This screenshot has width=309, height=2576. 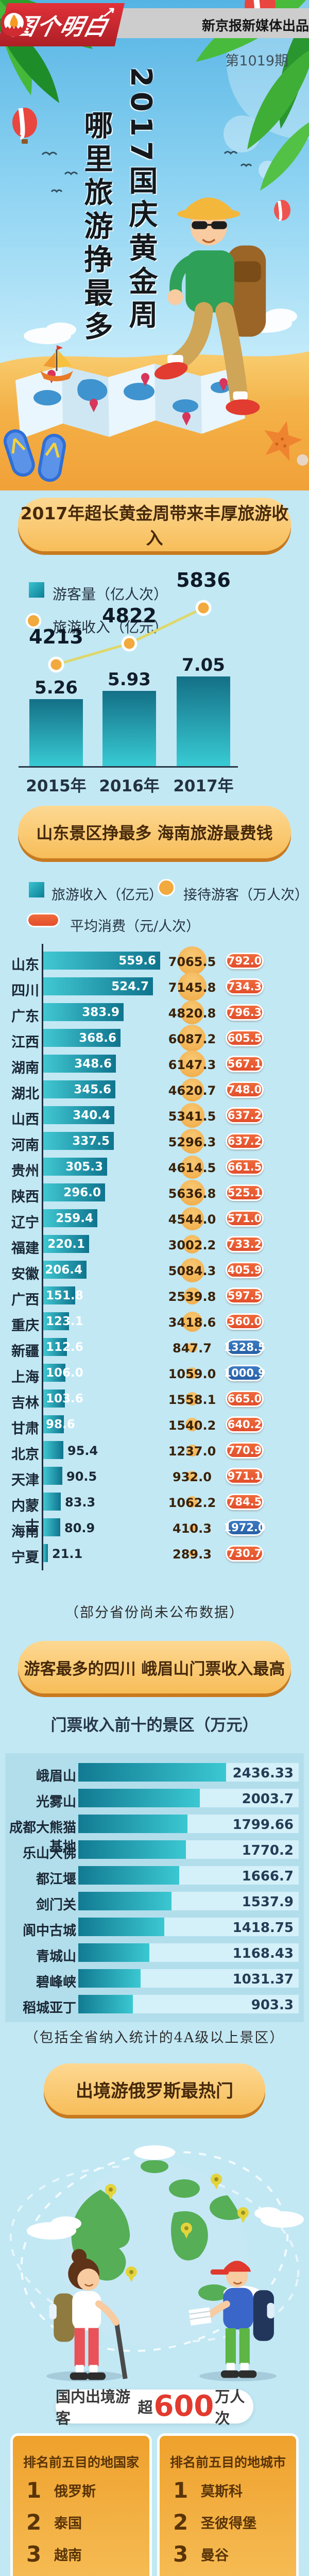 I want to click on growth-x-label: 2015年, so click(x=57, y=786).